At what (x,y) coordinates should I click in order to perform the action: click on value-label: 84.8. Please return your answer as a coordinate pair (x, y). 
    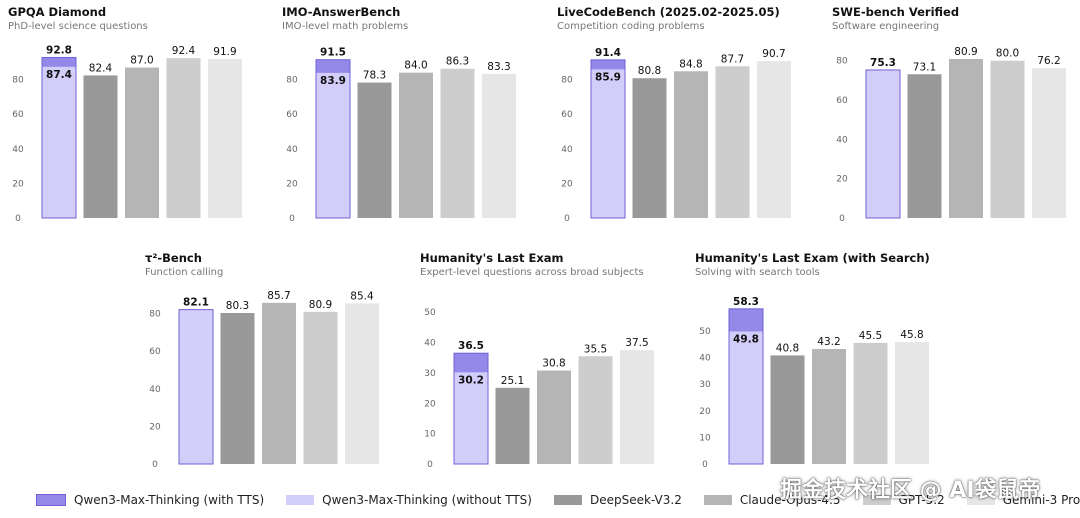
    Looking at the image, I should click on (690, 64).